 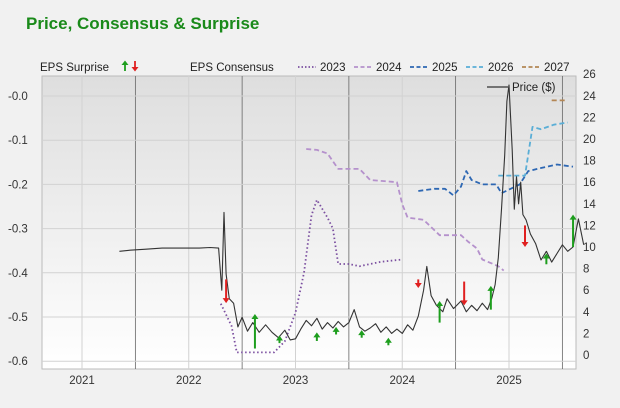 I want to click on page-title: Price, Consensus & Surprise, so click(x=143, y=23).